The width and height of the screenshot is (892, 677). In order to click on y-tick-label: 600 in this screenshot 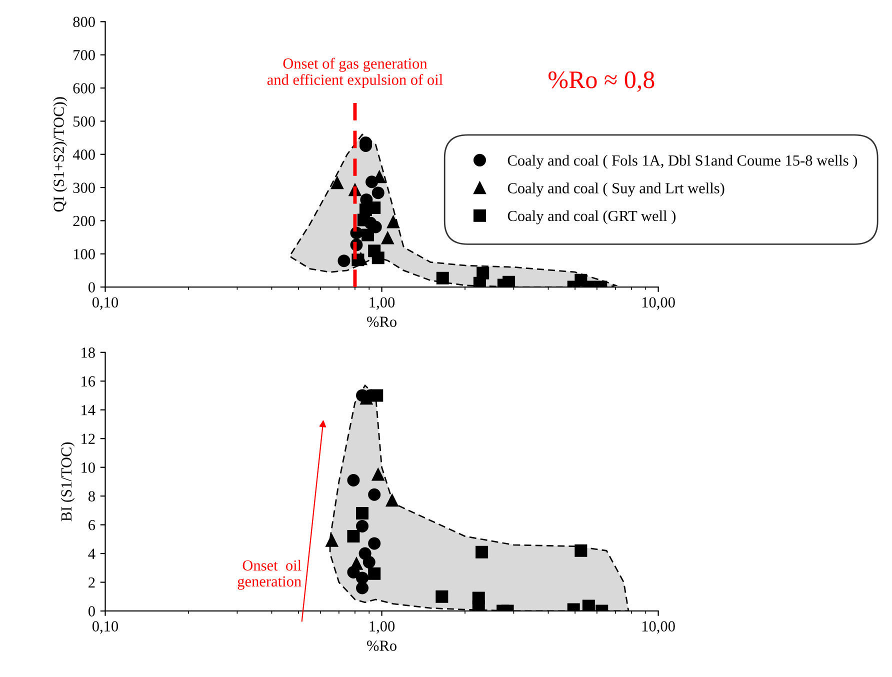, I will do `click(84, 88)`.